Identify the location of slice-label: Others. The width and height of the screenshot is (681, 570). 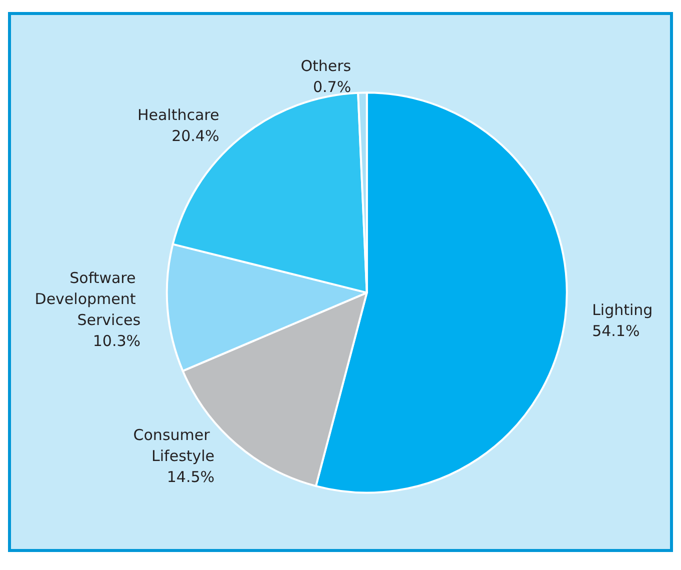
(326, 66).